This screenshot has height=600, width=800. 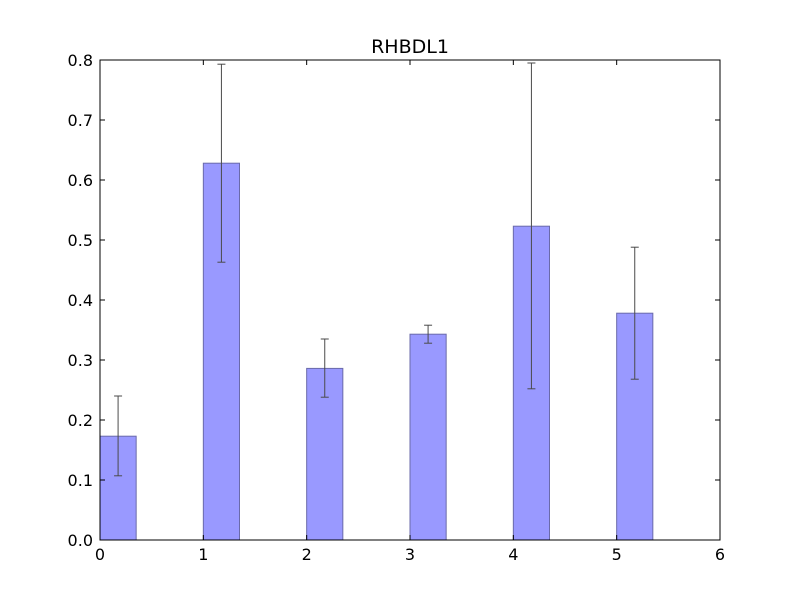 What do you see at coordinates (428, 437) in the screenshot?
I see `bar` at bounding box center [428, 437].